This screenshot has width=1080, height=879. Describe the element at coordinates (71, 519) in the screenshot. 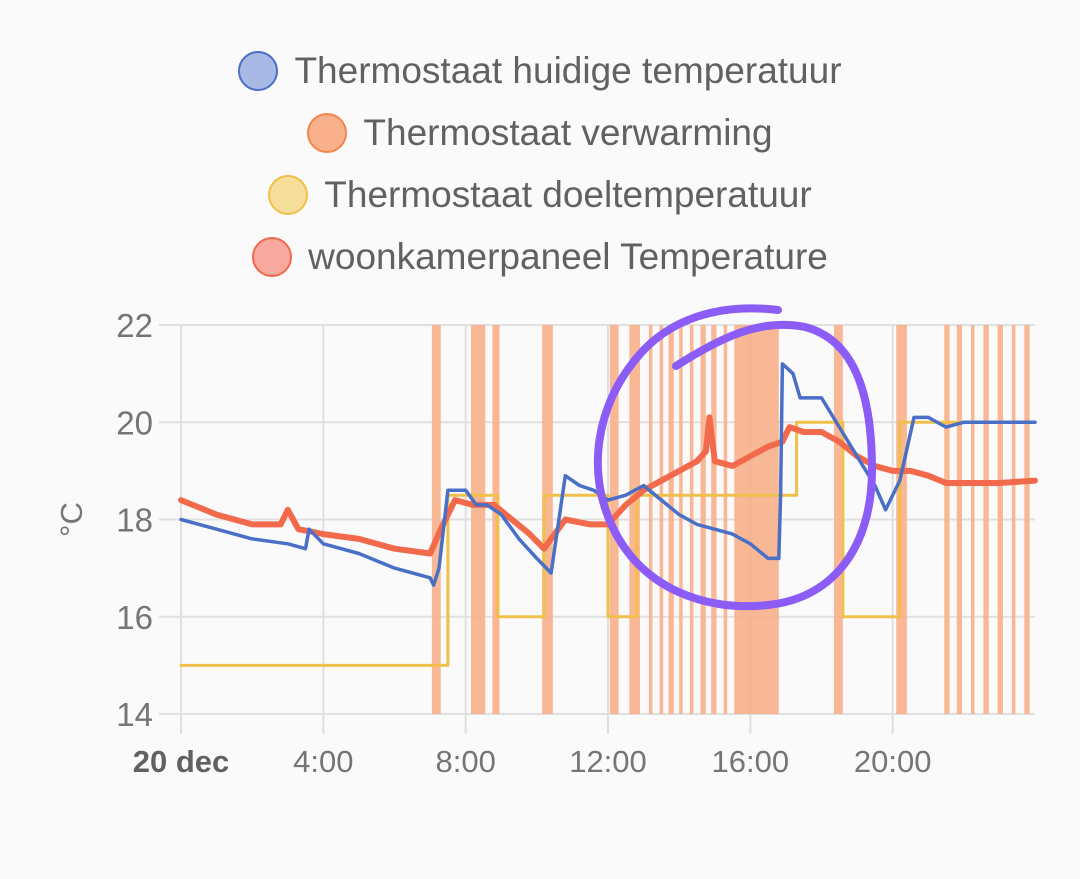

I see `y-axis-label: °C` at that location.